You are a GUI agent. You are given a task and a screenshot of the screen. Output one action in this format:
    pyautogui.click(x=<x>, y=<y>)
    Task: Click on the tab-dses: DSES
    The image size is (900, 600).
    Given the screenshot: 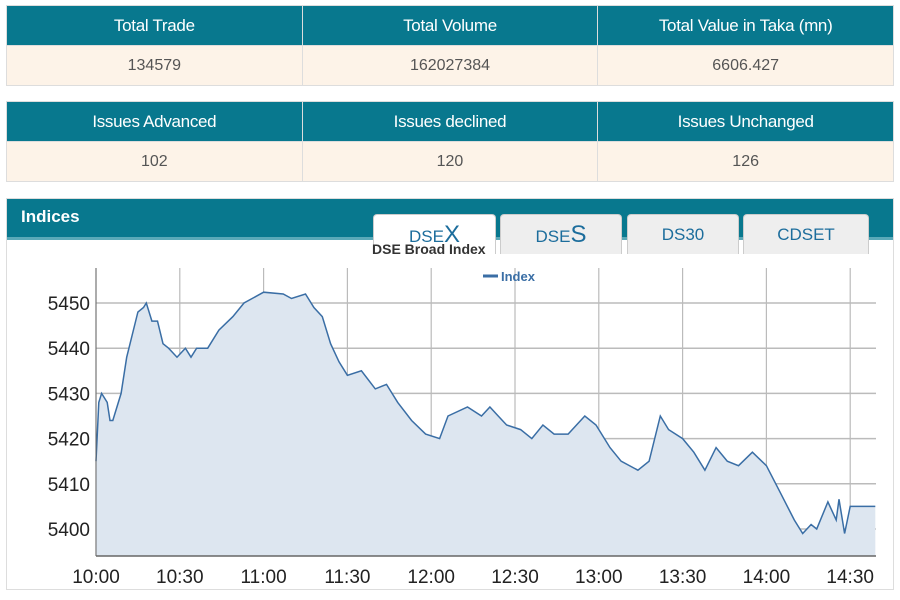 What is the action you would take?
    pyautogui.click(x=561, y=234)
    